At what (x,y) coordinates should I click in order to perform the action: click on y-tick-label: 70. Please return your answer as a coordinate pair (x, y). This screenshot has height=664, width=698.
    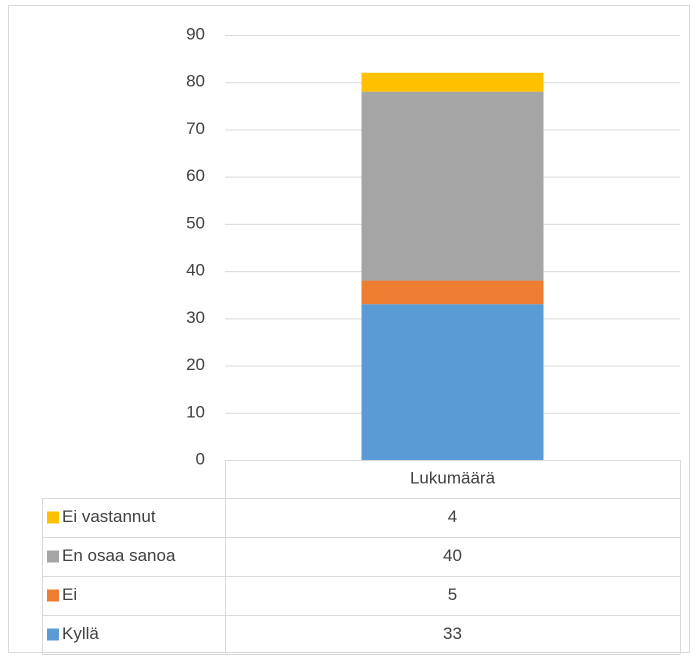
    Looking at the image, I should click on (195, 128).